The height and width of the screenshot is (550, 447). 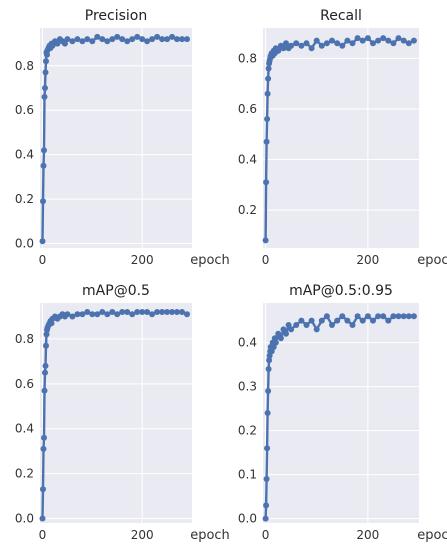 I want to click on y-tick-label-2: 0.2, so click(x=247, y=431).